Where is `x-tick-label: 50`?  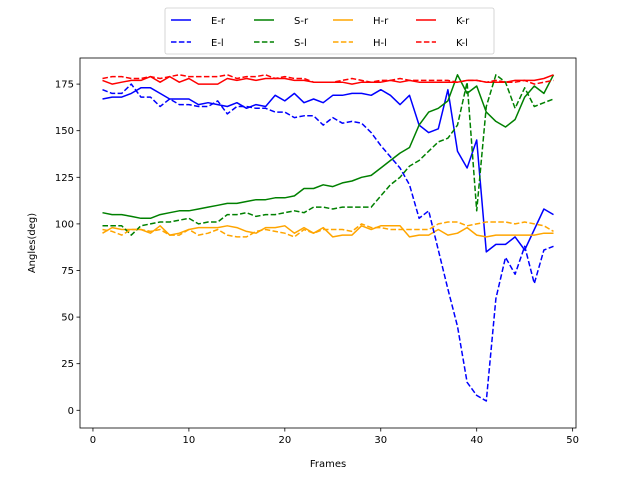 x-tick-label: 50 is located at coordinates (572, 440).